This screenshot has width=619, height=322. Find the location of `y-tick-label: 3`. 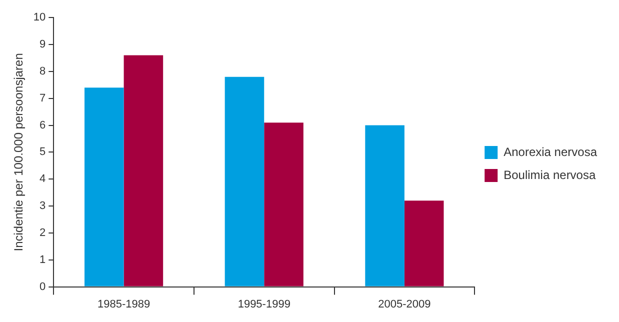

y-tick-label: 3 is located at coordinates (43, 206).